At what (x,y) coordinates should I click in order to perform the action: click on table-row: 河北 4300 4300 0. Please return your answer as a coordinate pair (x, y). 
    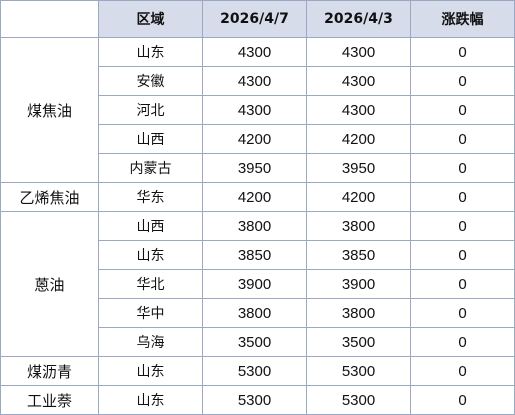
    Looking at the image, I should click on (258, 110).